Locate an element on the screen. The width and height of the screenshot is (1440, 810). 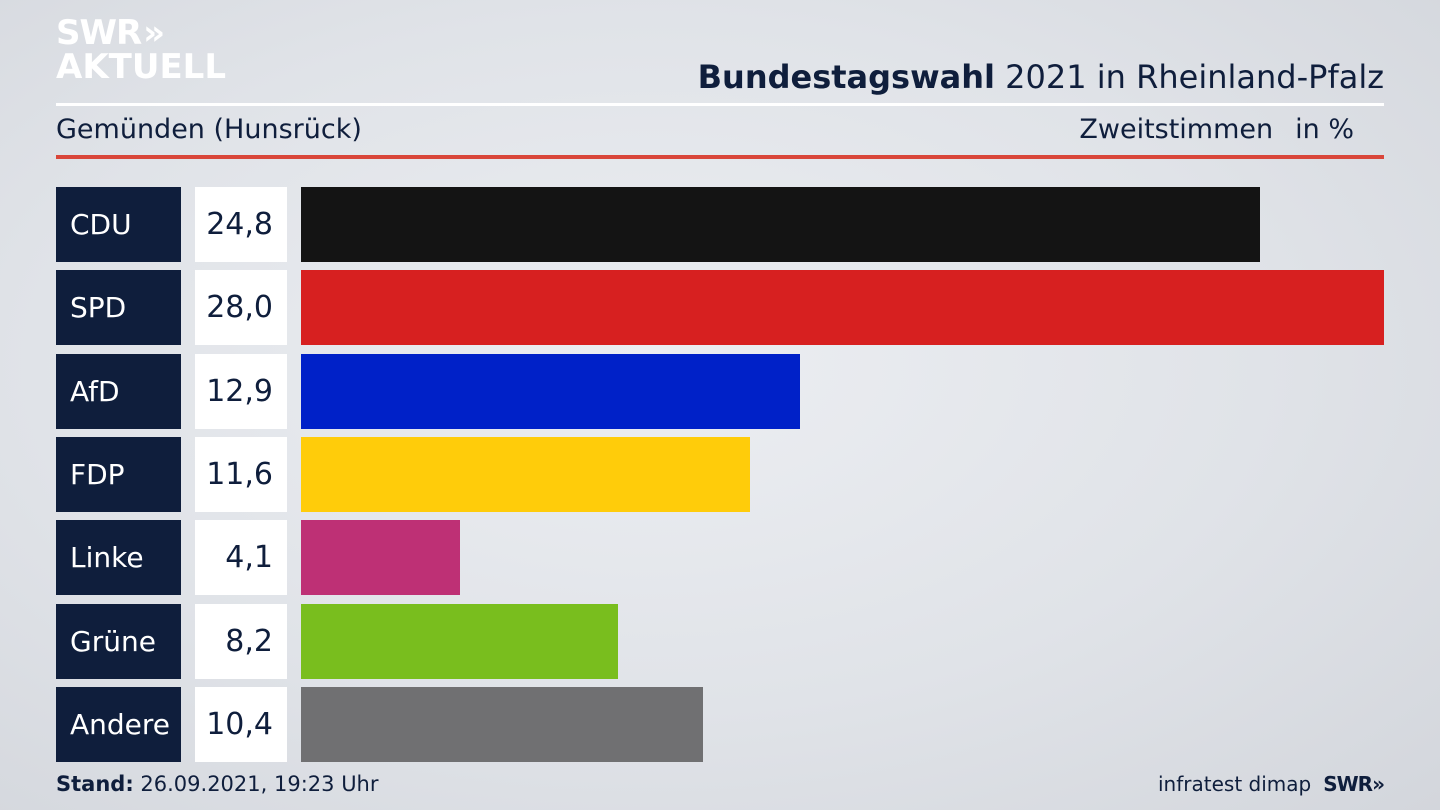
bar-row: CDU 24,8 is located at coordinates (720, 224).